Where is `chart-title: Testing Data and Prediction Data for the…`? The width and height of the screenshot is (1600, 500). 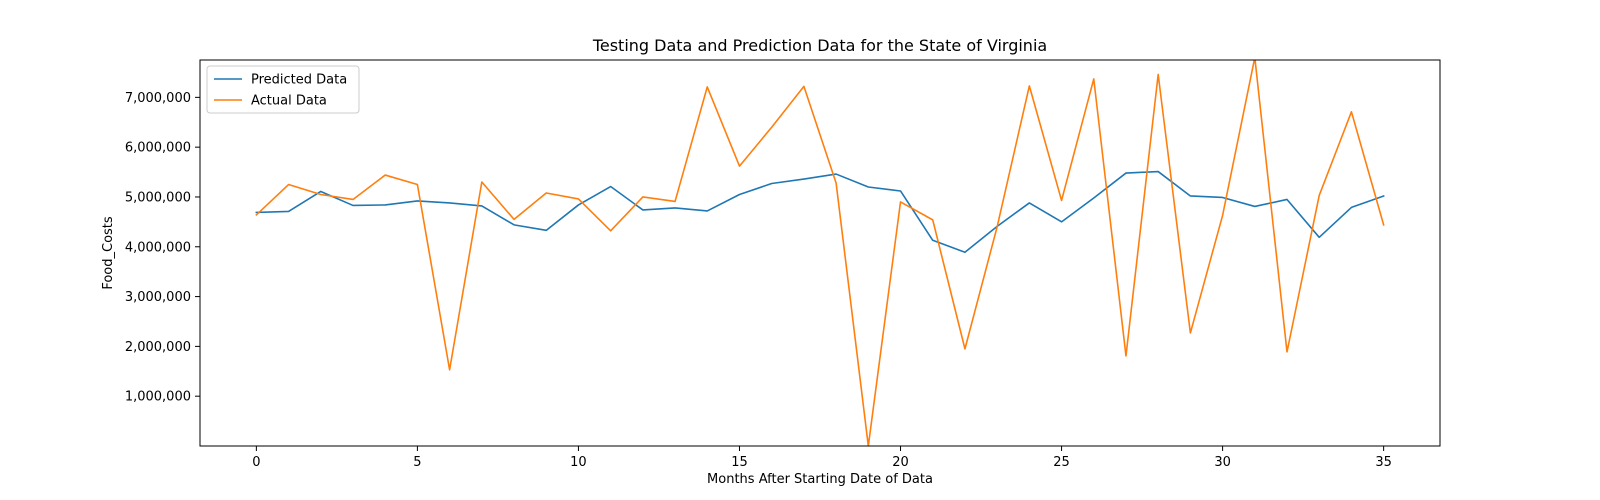
chart-title: Testing Data and Prediction Data for the… is located at coordinates (819, 45).